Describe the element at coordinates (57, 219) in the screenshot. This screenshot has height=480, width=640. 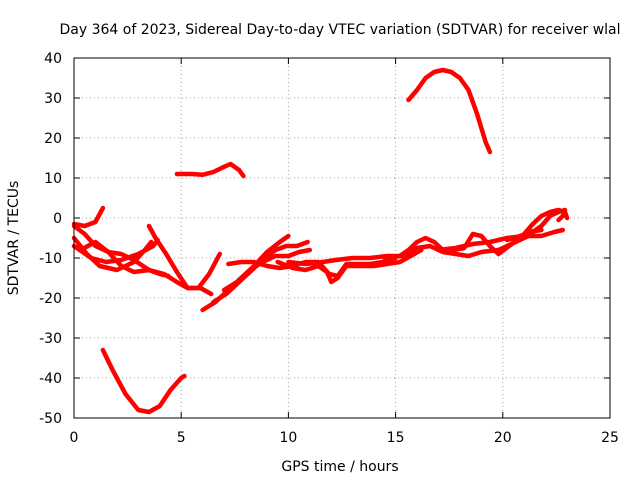
I see `y-tick-label: 0` at that location.